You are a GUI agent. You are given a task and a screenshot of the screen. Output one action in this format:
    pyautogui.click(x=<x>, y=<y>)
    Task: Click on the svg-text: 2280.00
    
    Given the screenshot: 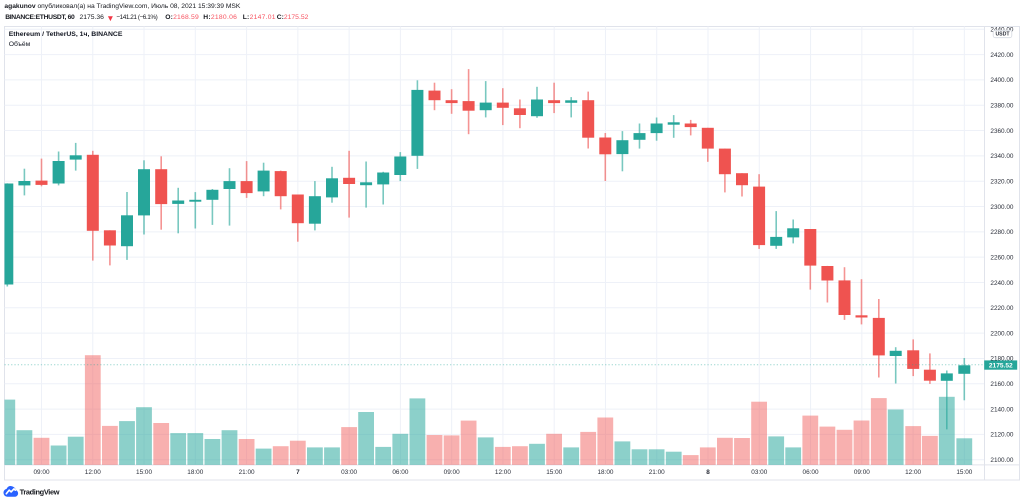 What is the action you would take?
    pyautogui.click(x=1002, y=232)
    